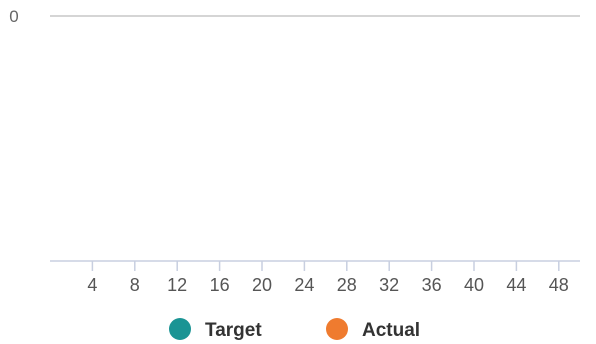 The image size is (596, 344). Describe the element at coordinates (220, 285) in the screenshot. I see `x-tick-label: 16` at that location.